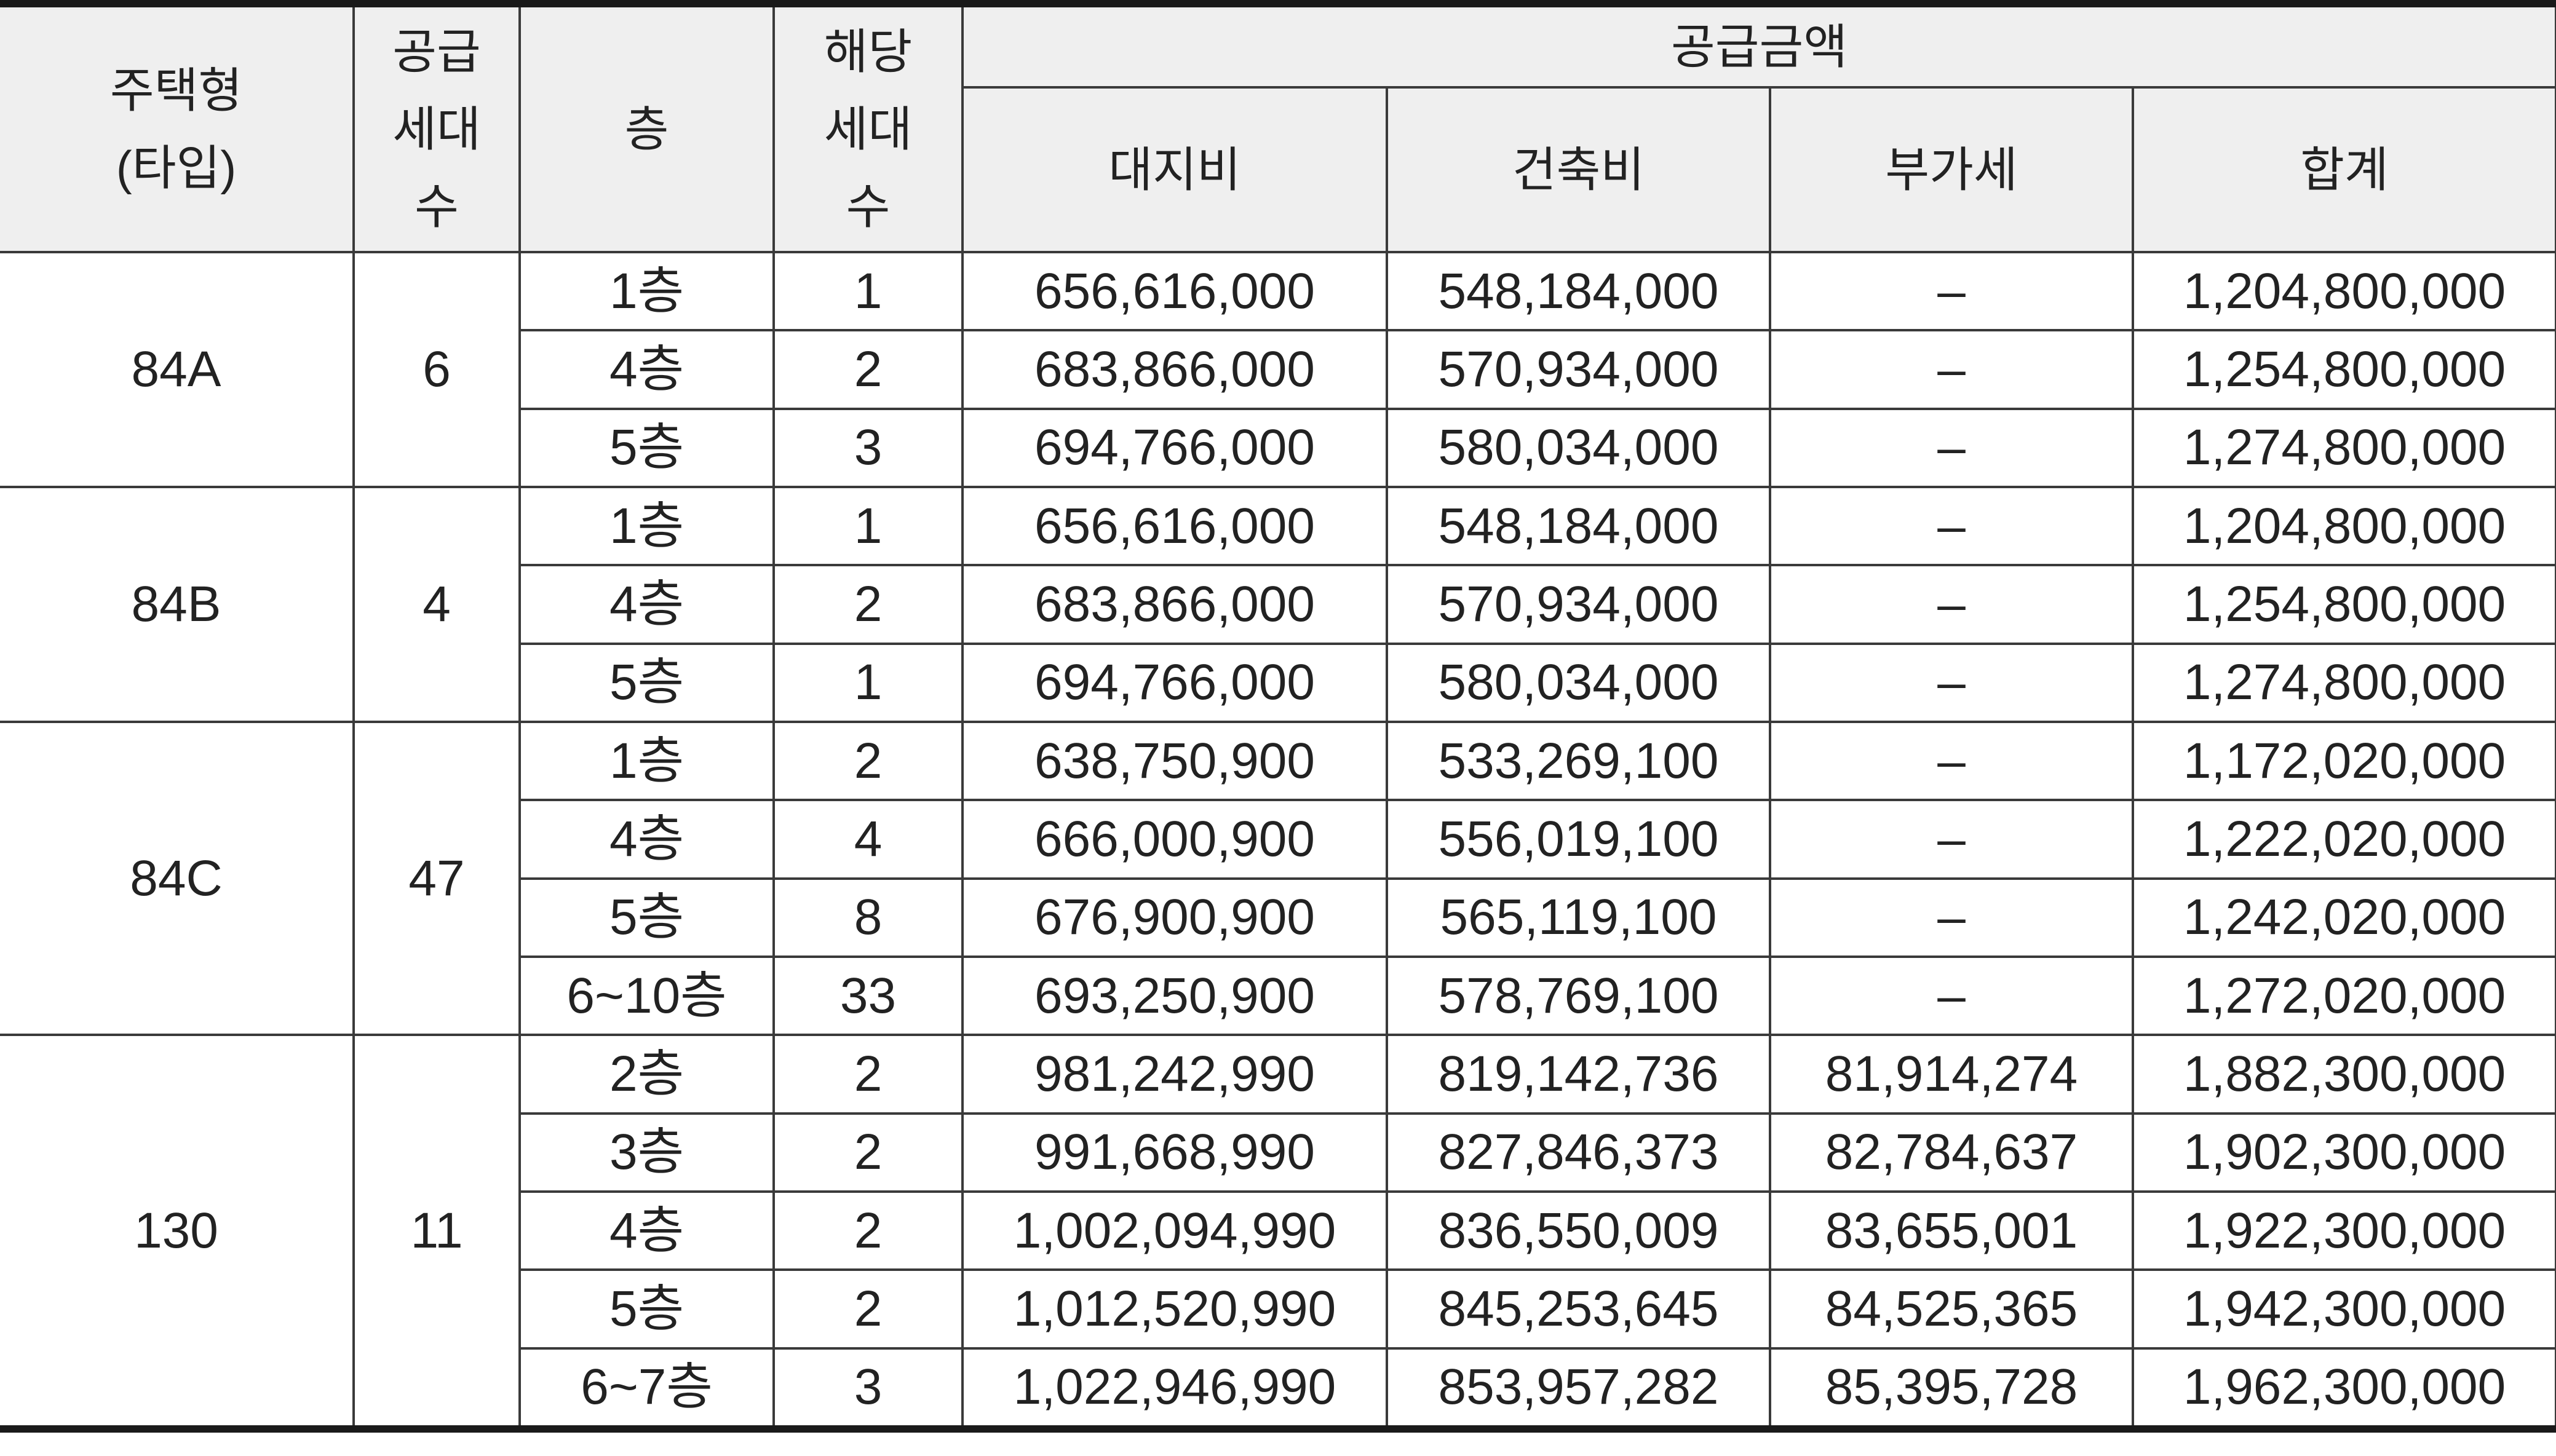 The height and width of the screenshot is (1456, 2556). I want to click on cell-building: 836,550,009, so click(1578, 1231).